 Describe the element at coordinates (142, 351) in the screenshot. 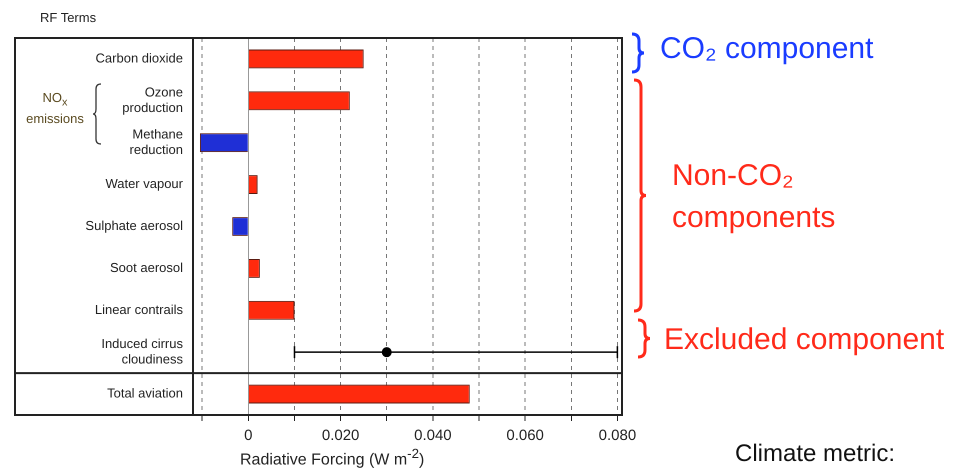

I see `y-tick-label: Induced cirrus cloudiness` at that location.